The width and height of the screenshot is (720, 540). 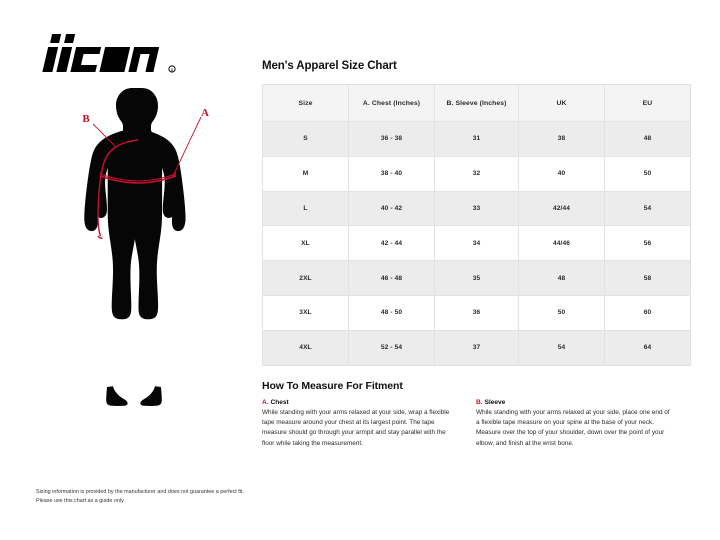 I want to click on cell-eu: 60, so click(x=647, y=312).